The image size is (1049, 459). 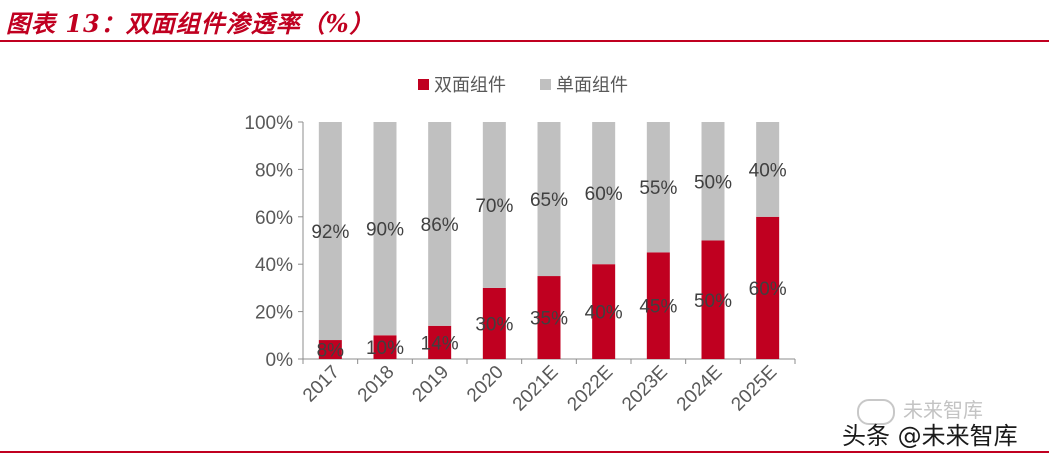 What do you see at coordinates (590, 389) in the screenshot?
I see `x-tick-label: 2022E` at bounding box center [590, 389].